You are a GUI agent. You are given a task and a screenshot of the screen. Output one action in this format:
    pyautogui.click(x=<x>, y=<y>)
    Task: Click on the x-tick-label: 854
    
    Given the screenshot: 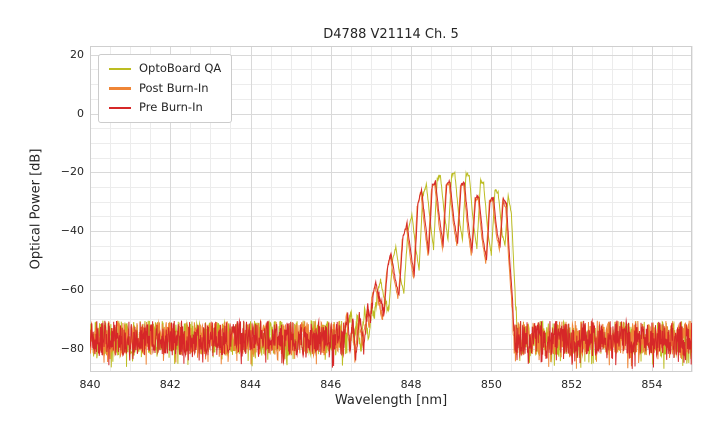 What is the action you would take?
    pyautogui.click(x=652, y=384)
    